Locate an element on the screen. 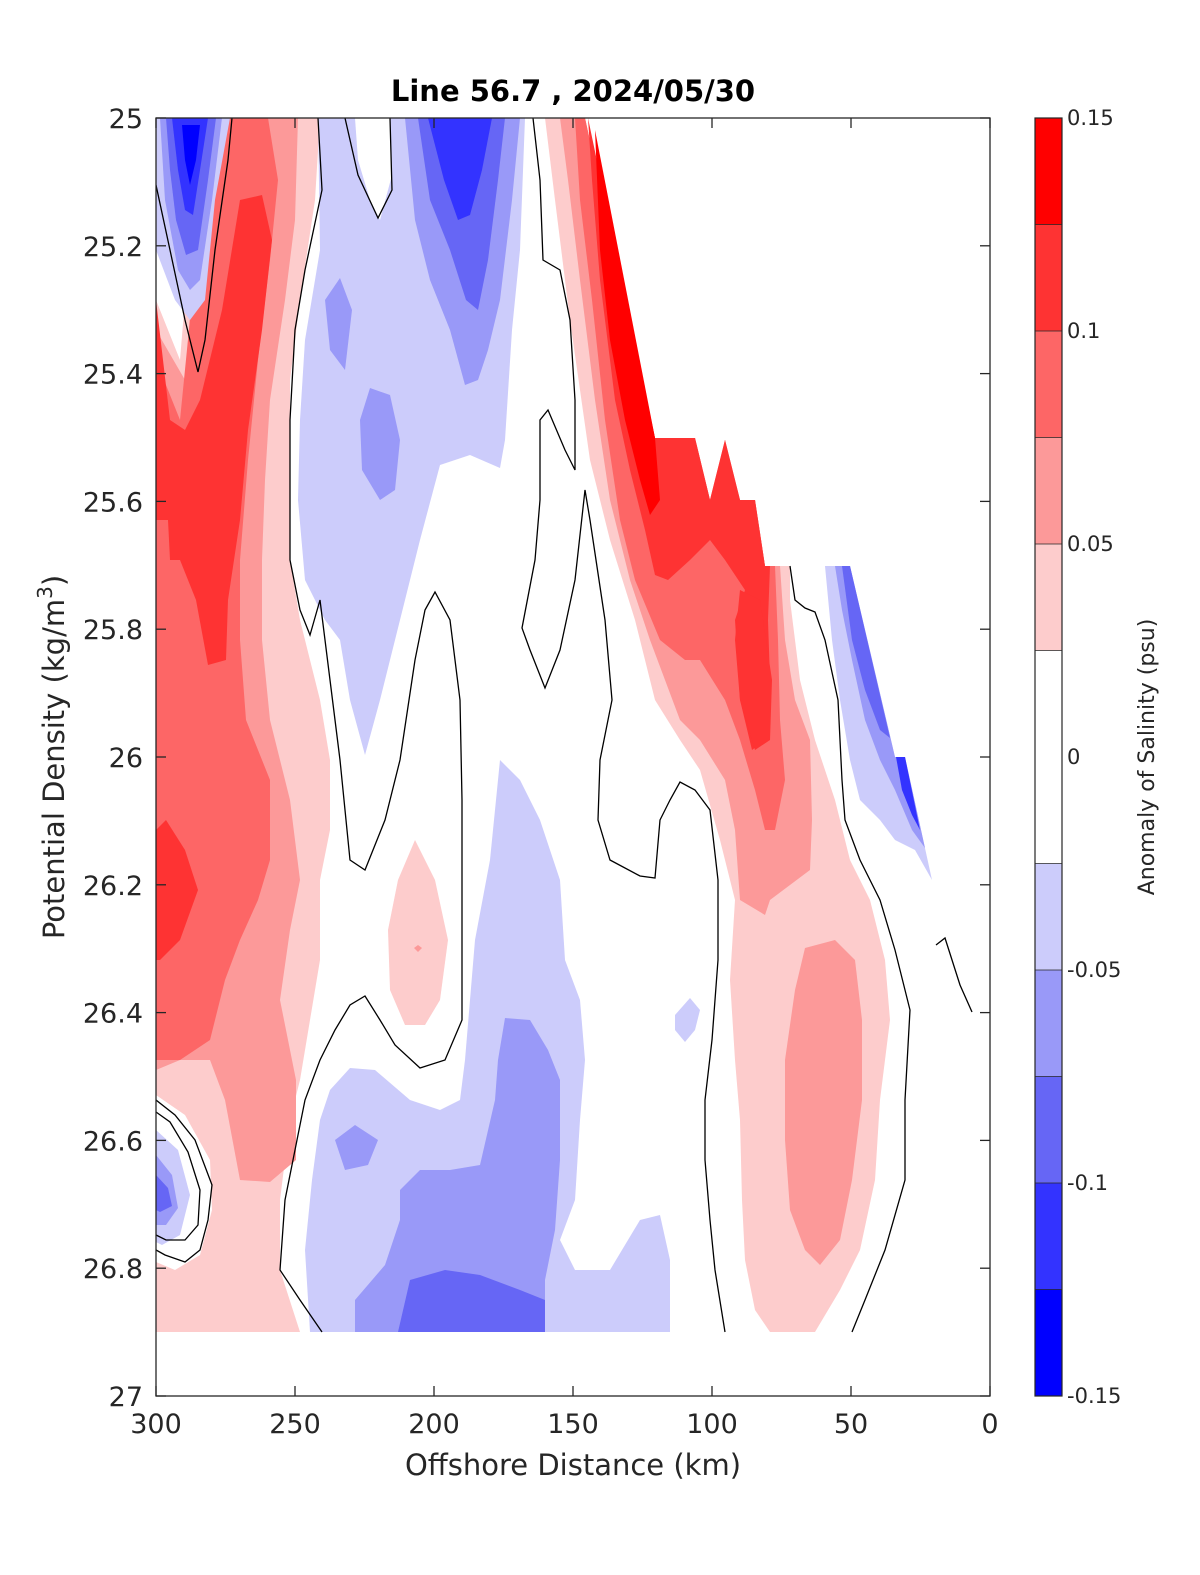 The width and height of the screenshot is (1200, 1575). left-positive-lvl4b is located at coordinates (177, 890).